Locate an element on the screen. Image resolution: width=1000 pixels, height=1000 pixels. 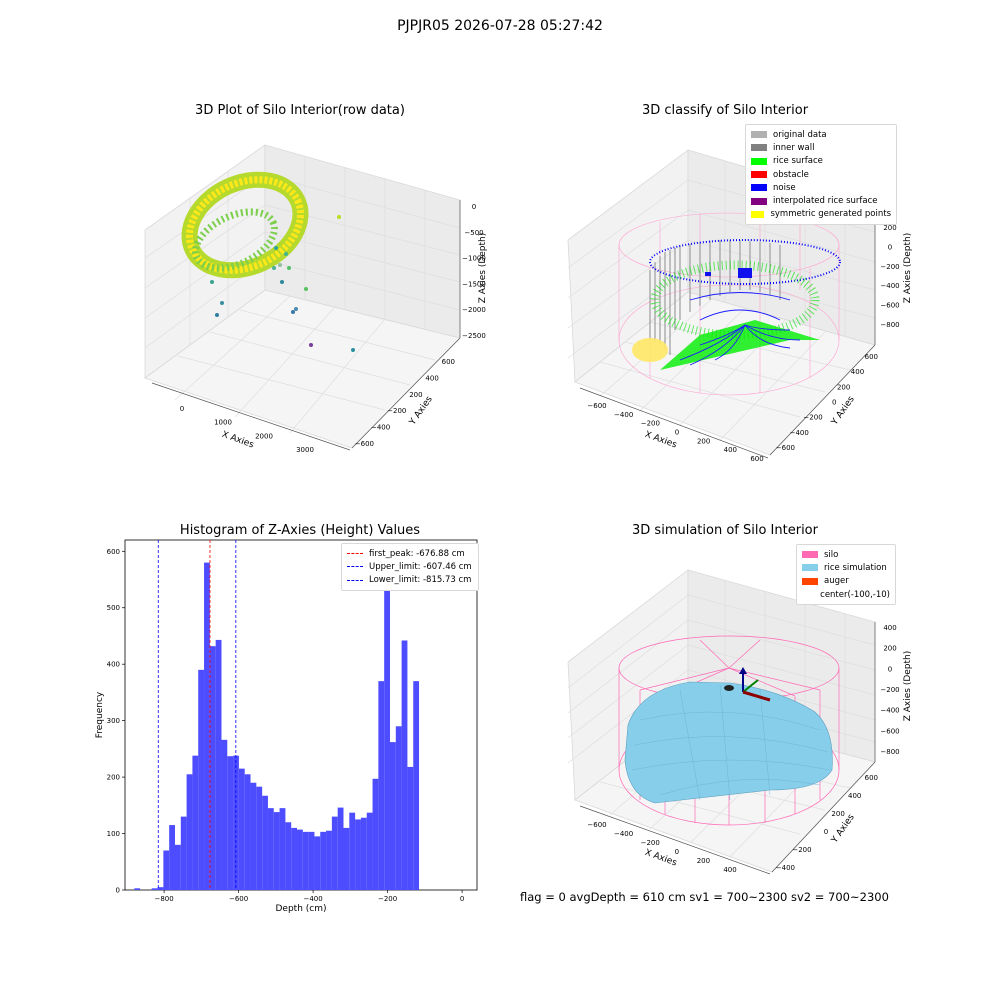
panel1-x-label: X Axies is located at coordinates (237, 440).